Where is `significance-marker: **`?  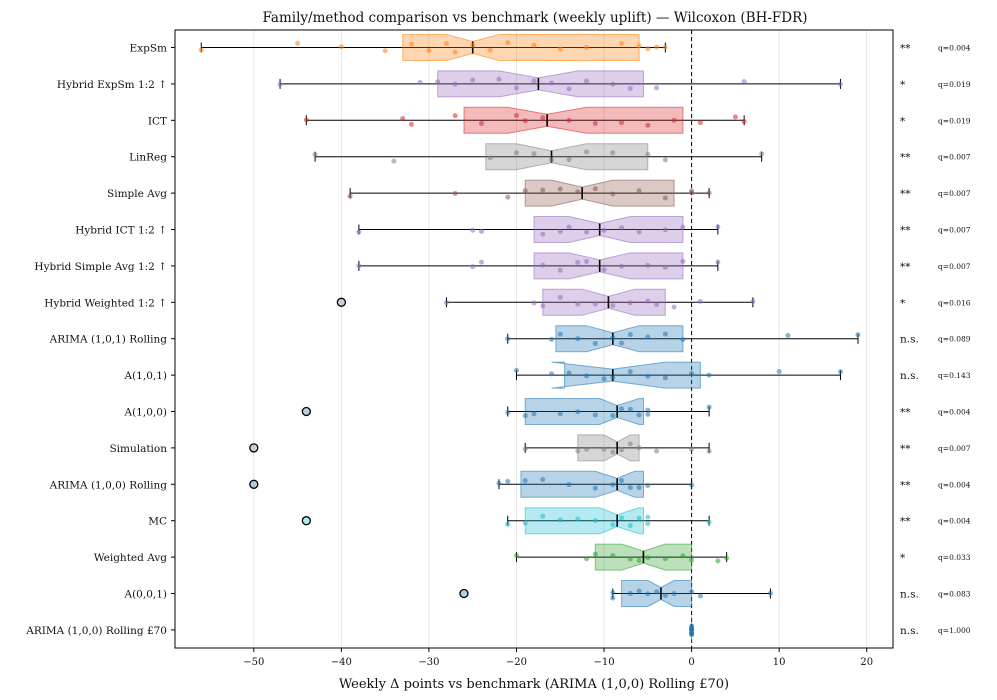
significance-marker: ** is located at coordinates (905, 413).